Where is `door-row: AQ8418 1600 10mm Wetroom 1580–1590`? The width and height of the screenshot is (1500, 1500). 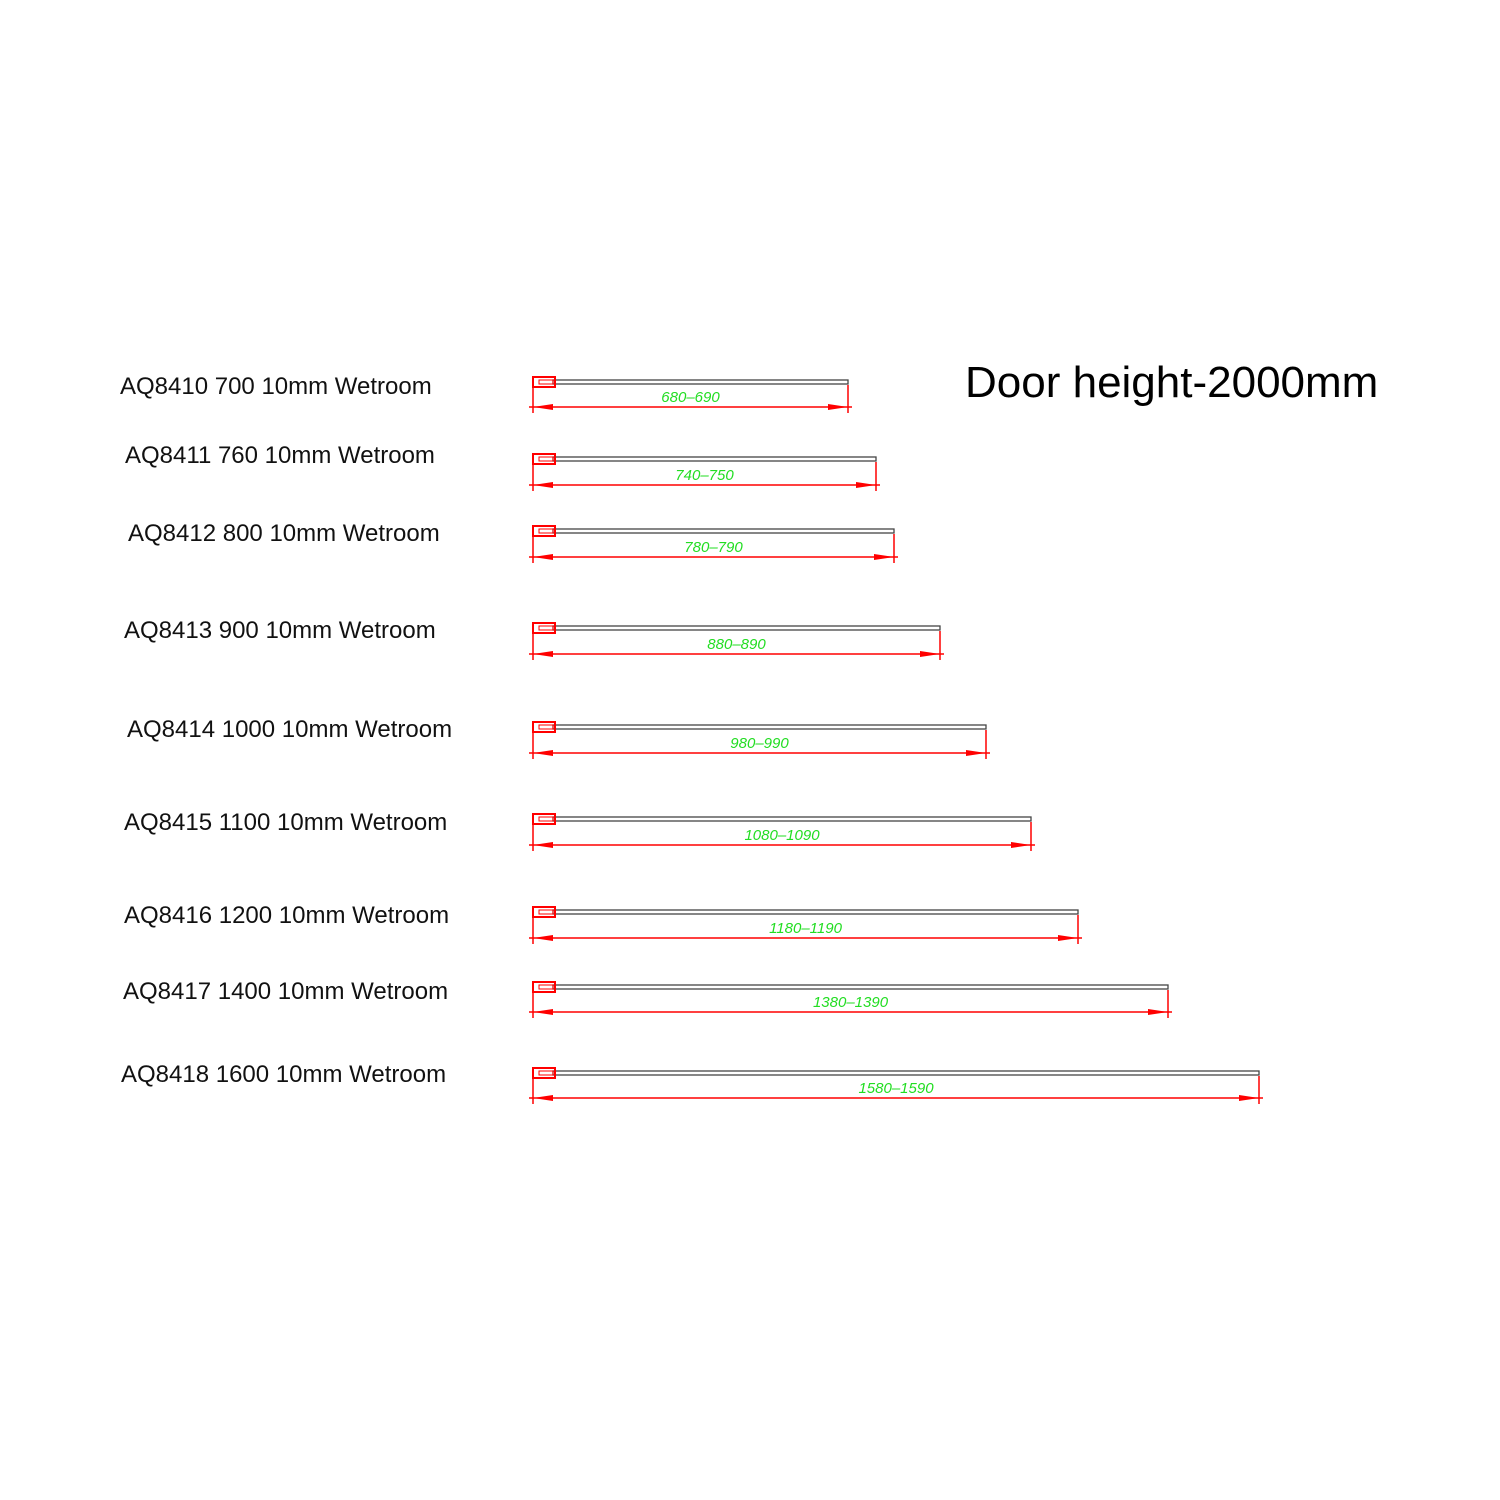
door-row: AQ8418 1600 10mm Wetroom 1580–1590 is located at coordinates (692, 1082).